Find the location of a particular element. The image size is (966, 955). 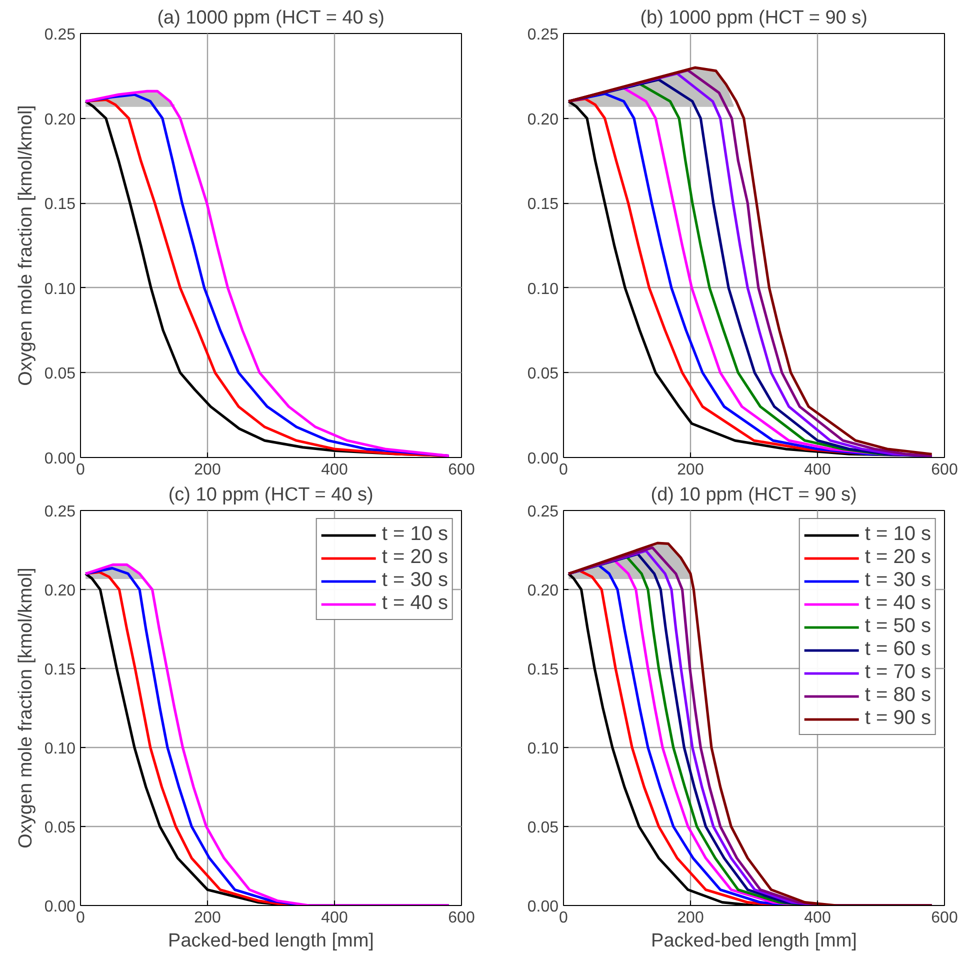

legend-label: t = 50 s is located at coordinates (897, 626).